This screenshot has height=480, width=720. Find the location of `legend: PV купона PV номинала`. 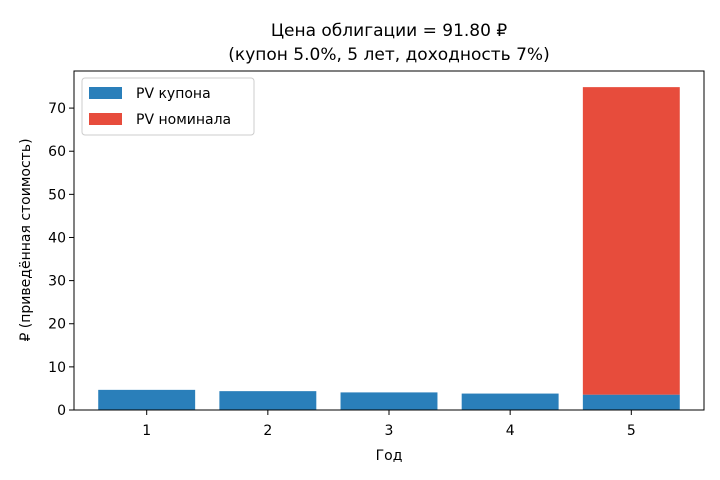

legend: PV купона PV номинала is located at coordinates (168, 106).